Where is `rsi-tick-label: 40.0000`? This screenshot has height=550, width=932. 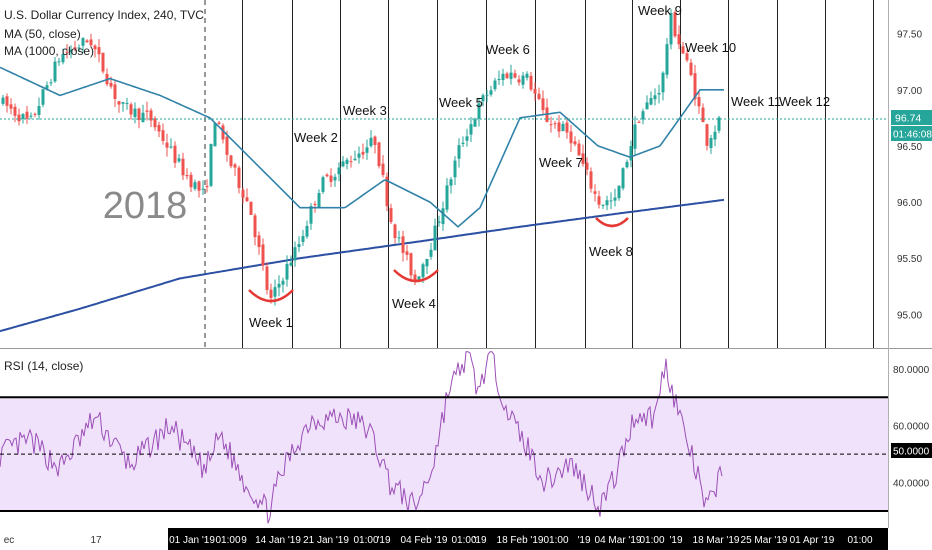
rsi-tick-label: 40.0000 is located at coordinates (911, 484).